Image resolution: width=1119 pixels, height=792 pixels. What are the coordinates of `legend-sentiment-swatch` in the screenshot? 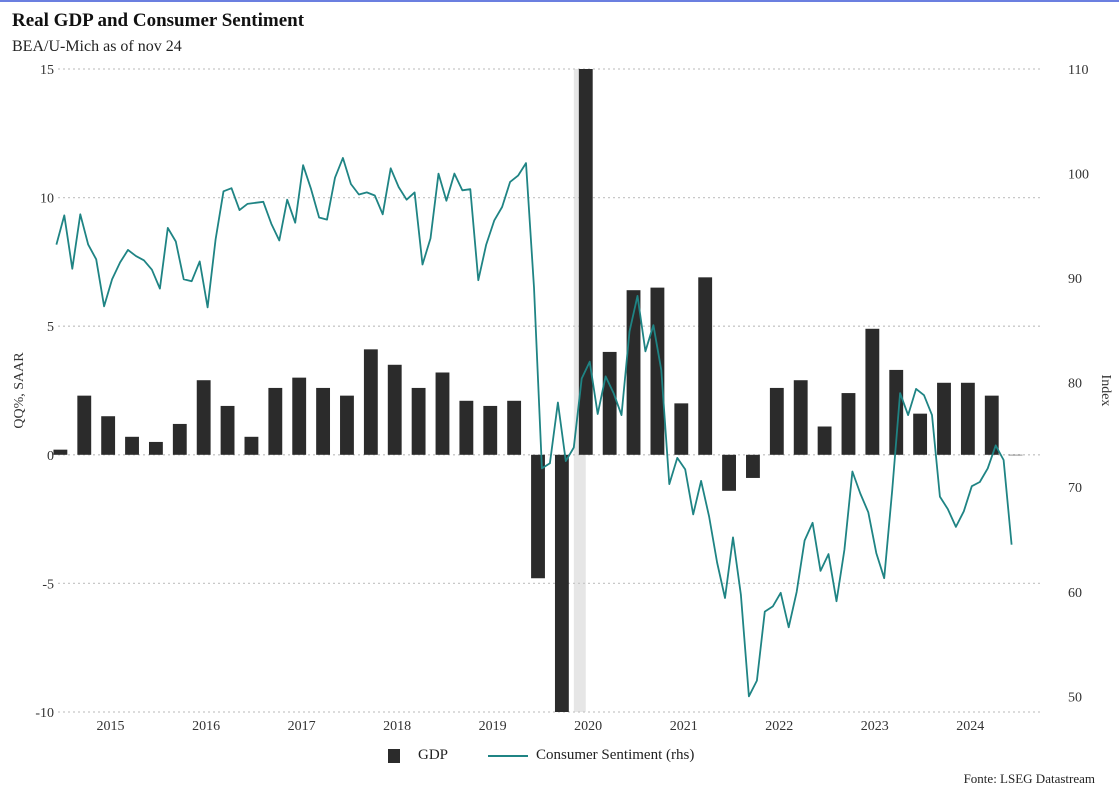 It's located at (508, 755).